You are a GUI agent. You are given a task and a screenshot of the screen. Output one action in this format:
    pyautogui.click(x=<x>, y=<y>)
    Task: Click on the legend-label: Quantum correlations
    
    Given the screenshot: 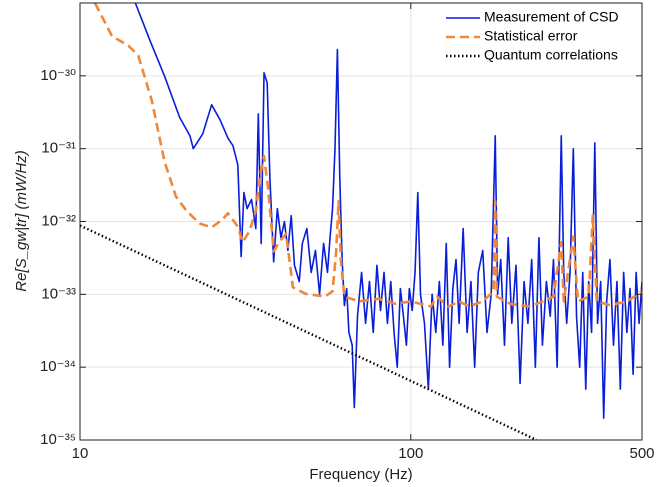 What is the action you would take?
    pyautogui.click(x=551, y=55)
    